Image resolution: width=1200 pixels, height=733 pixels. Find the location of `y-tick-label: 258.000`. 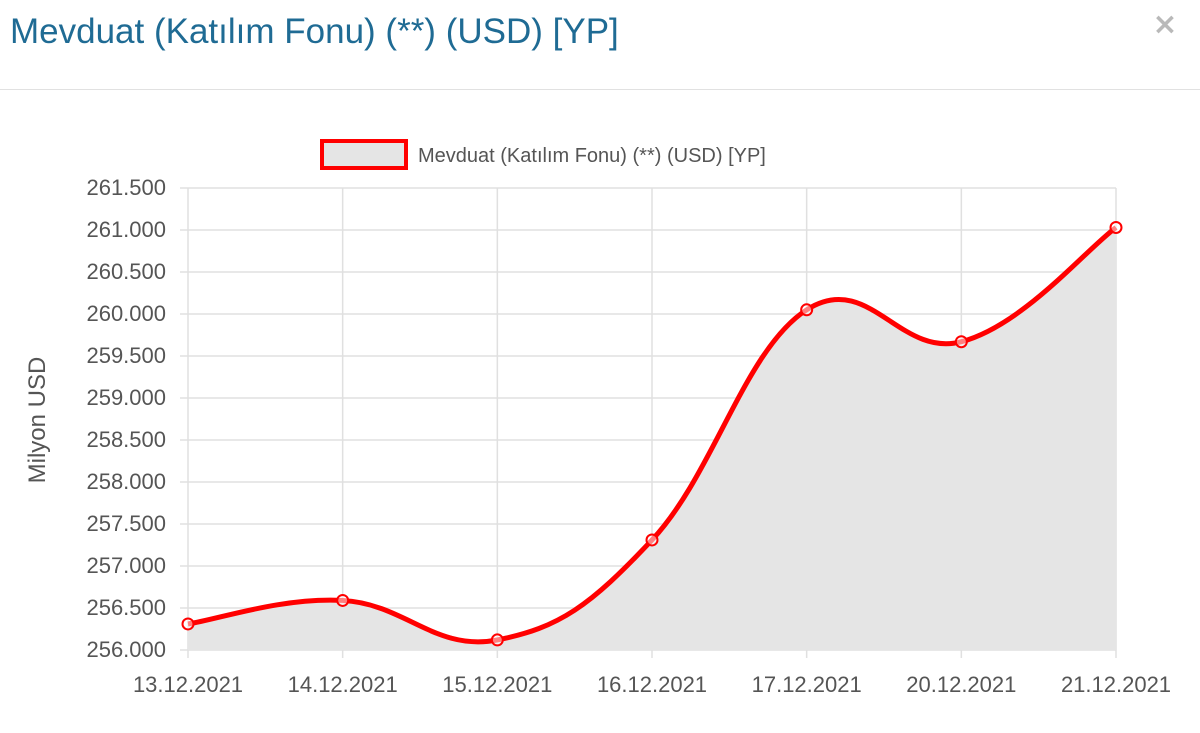

y-tick-label: 258.000 is located at coordinates (126, 481).